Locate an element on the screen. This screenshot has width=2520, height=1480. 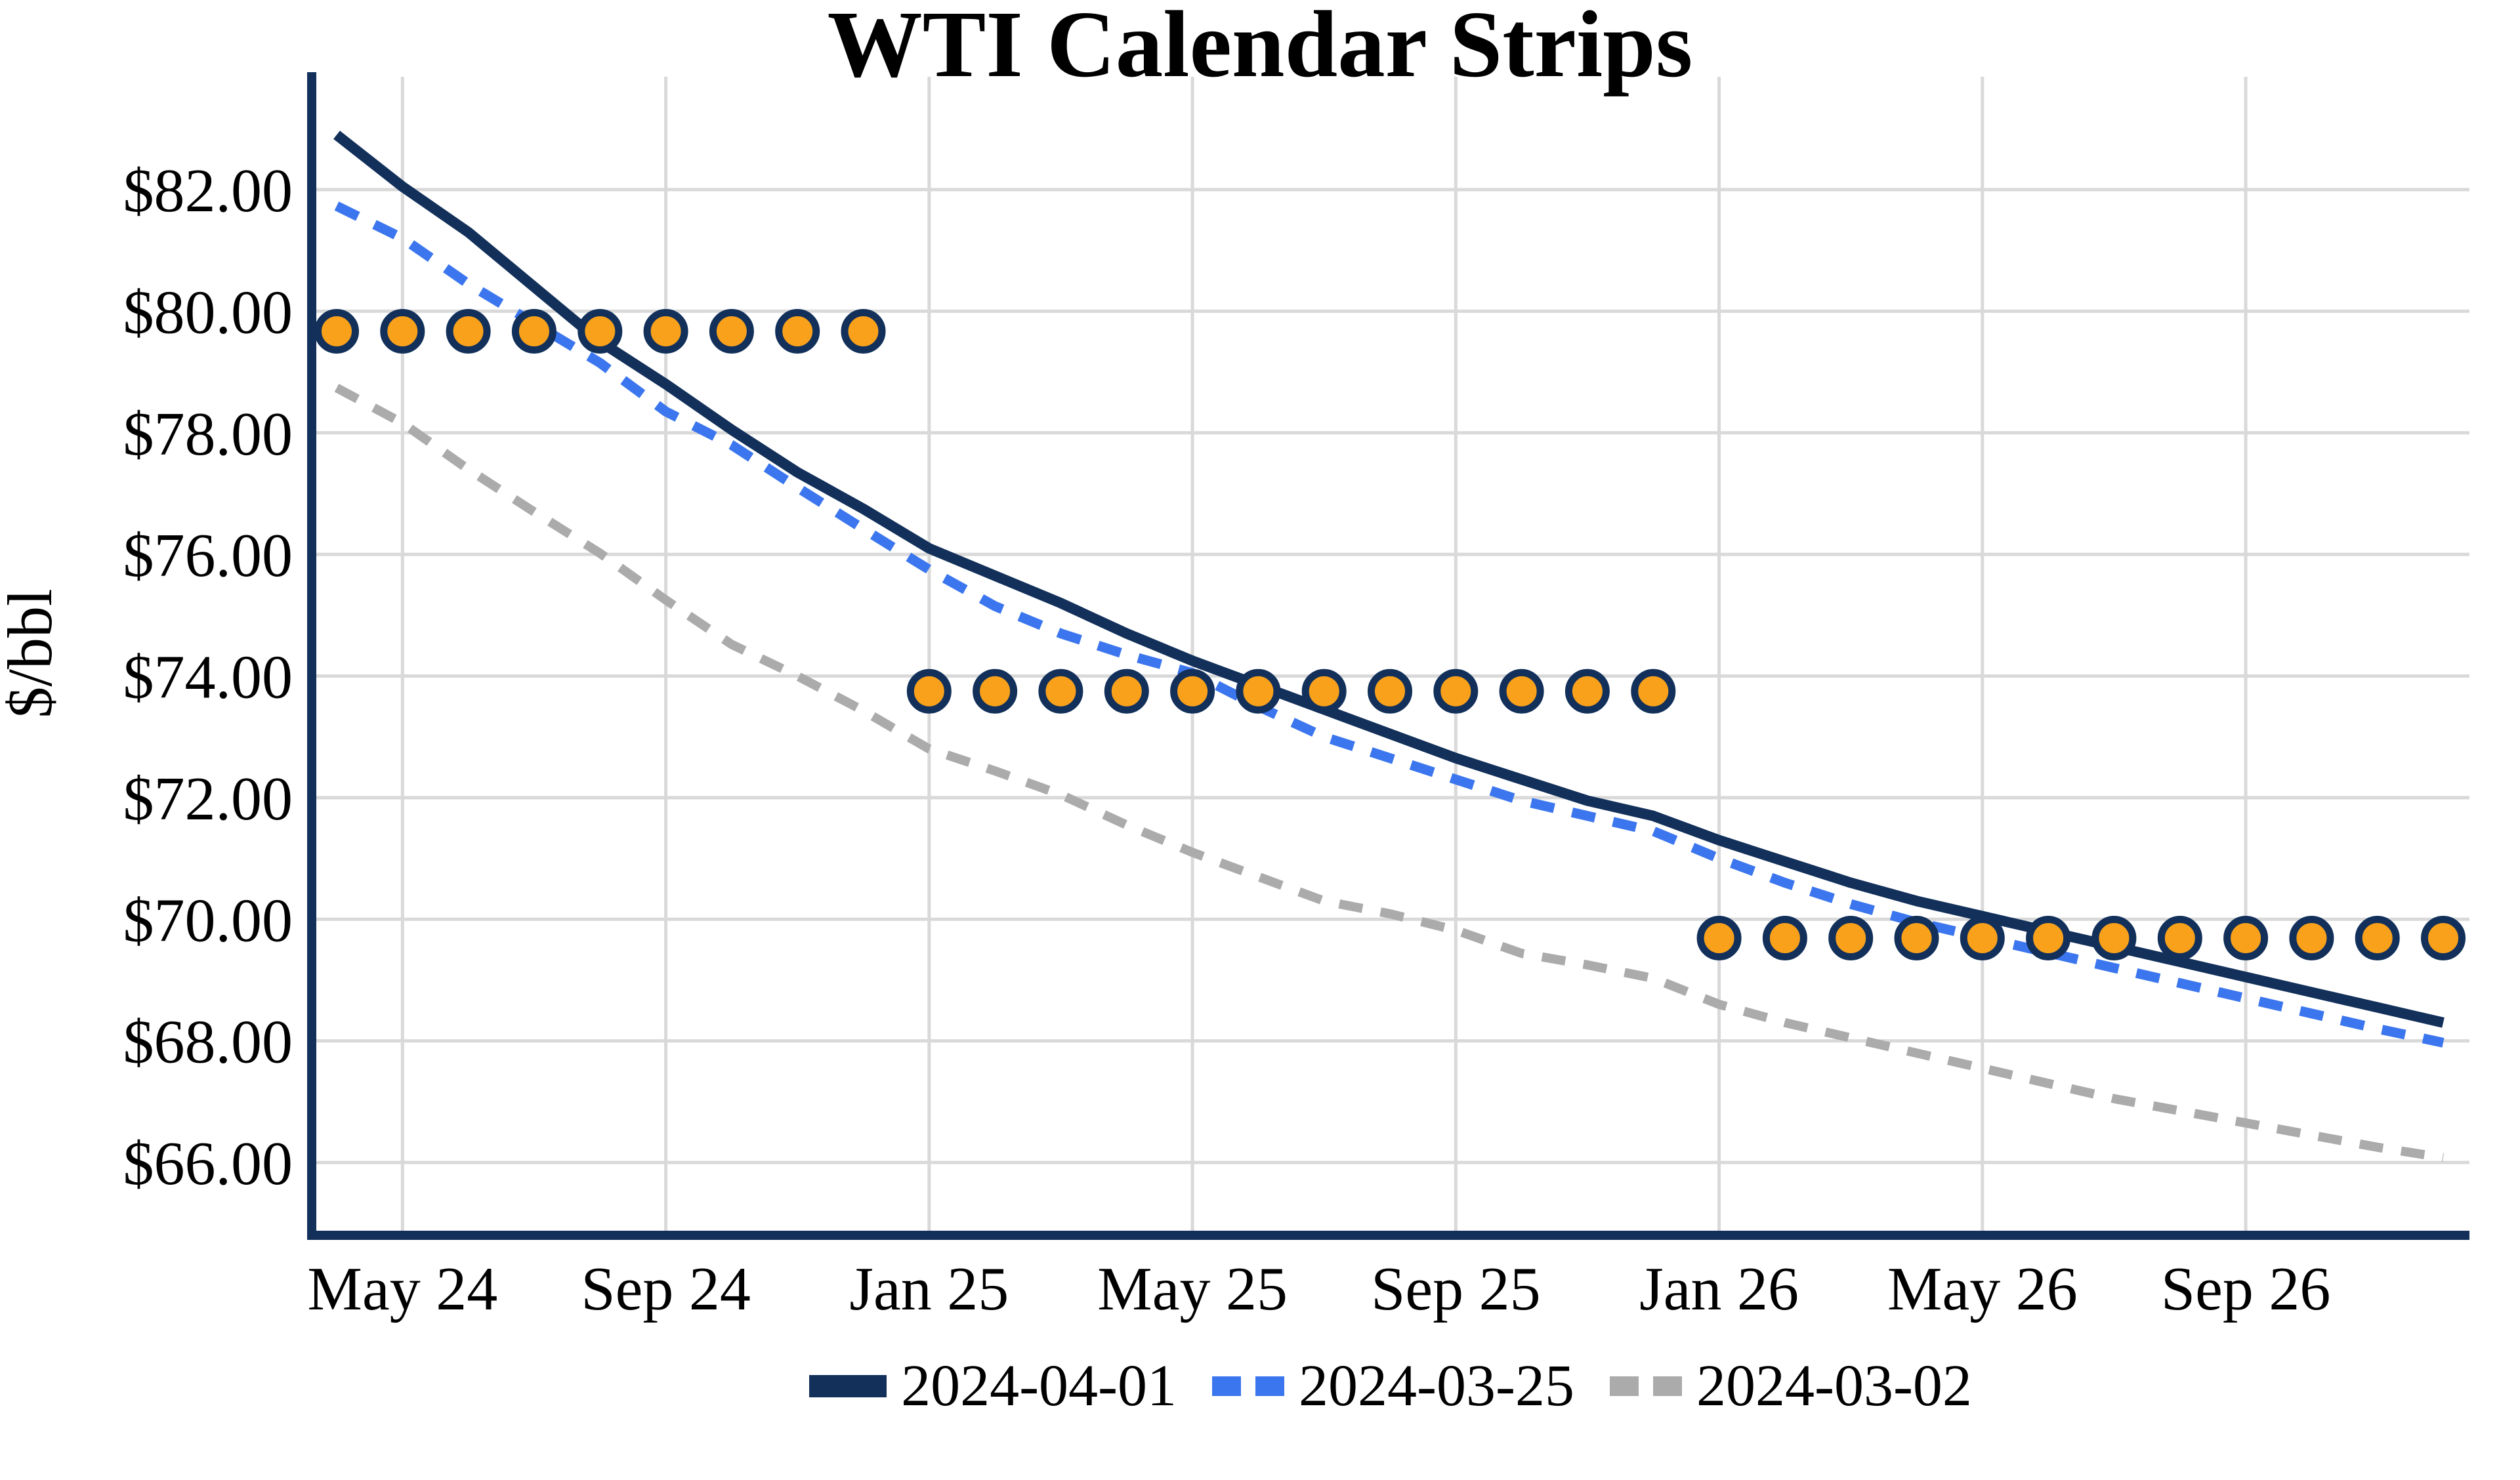
y-tick-label: $76.00 is located at coordinates (208, 556).